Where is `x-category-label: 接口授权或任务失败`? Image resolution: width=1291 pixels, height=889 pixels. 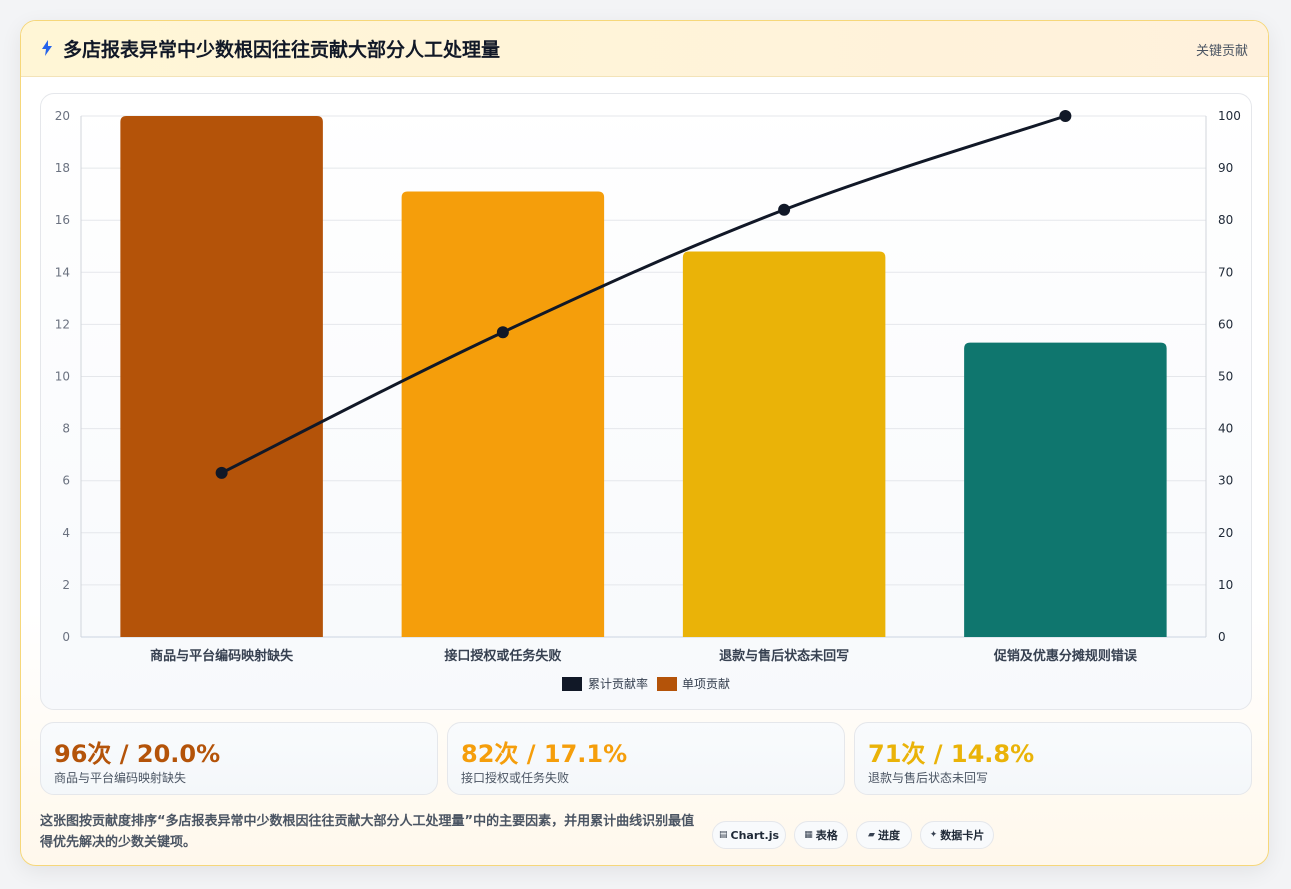 x-category-label: 接口授权或任务失败 is located at coordinates (502, 656).